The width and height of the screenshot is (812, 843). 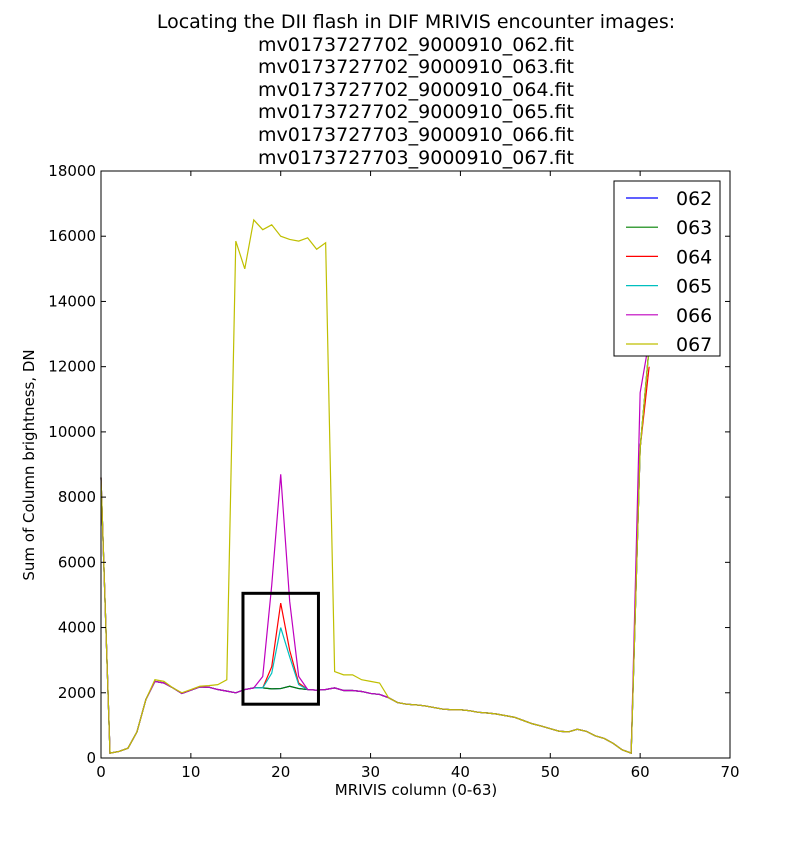 I want to click on chart-title-line: mv0173727703_9000910_067.fit, so click(x=416, y=158).